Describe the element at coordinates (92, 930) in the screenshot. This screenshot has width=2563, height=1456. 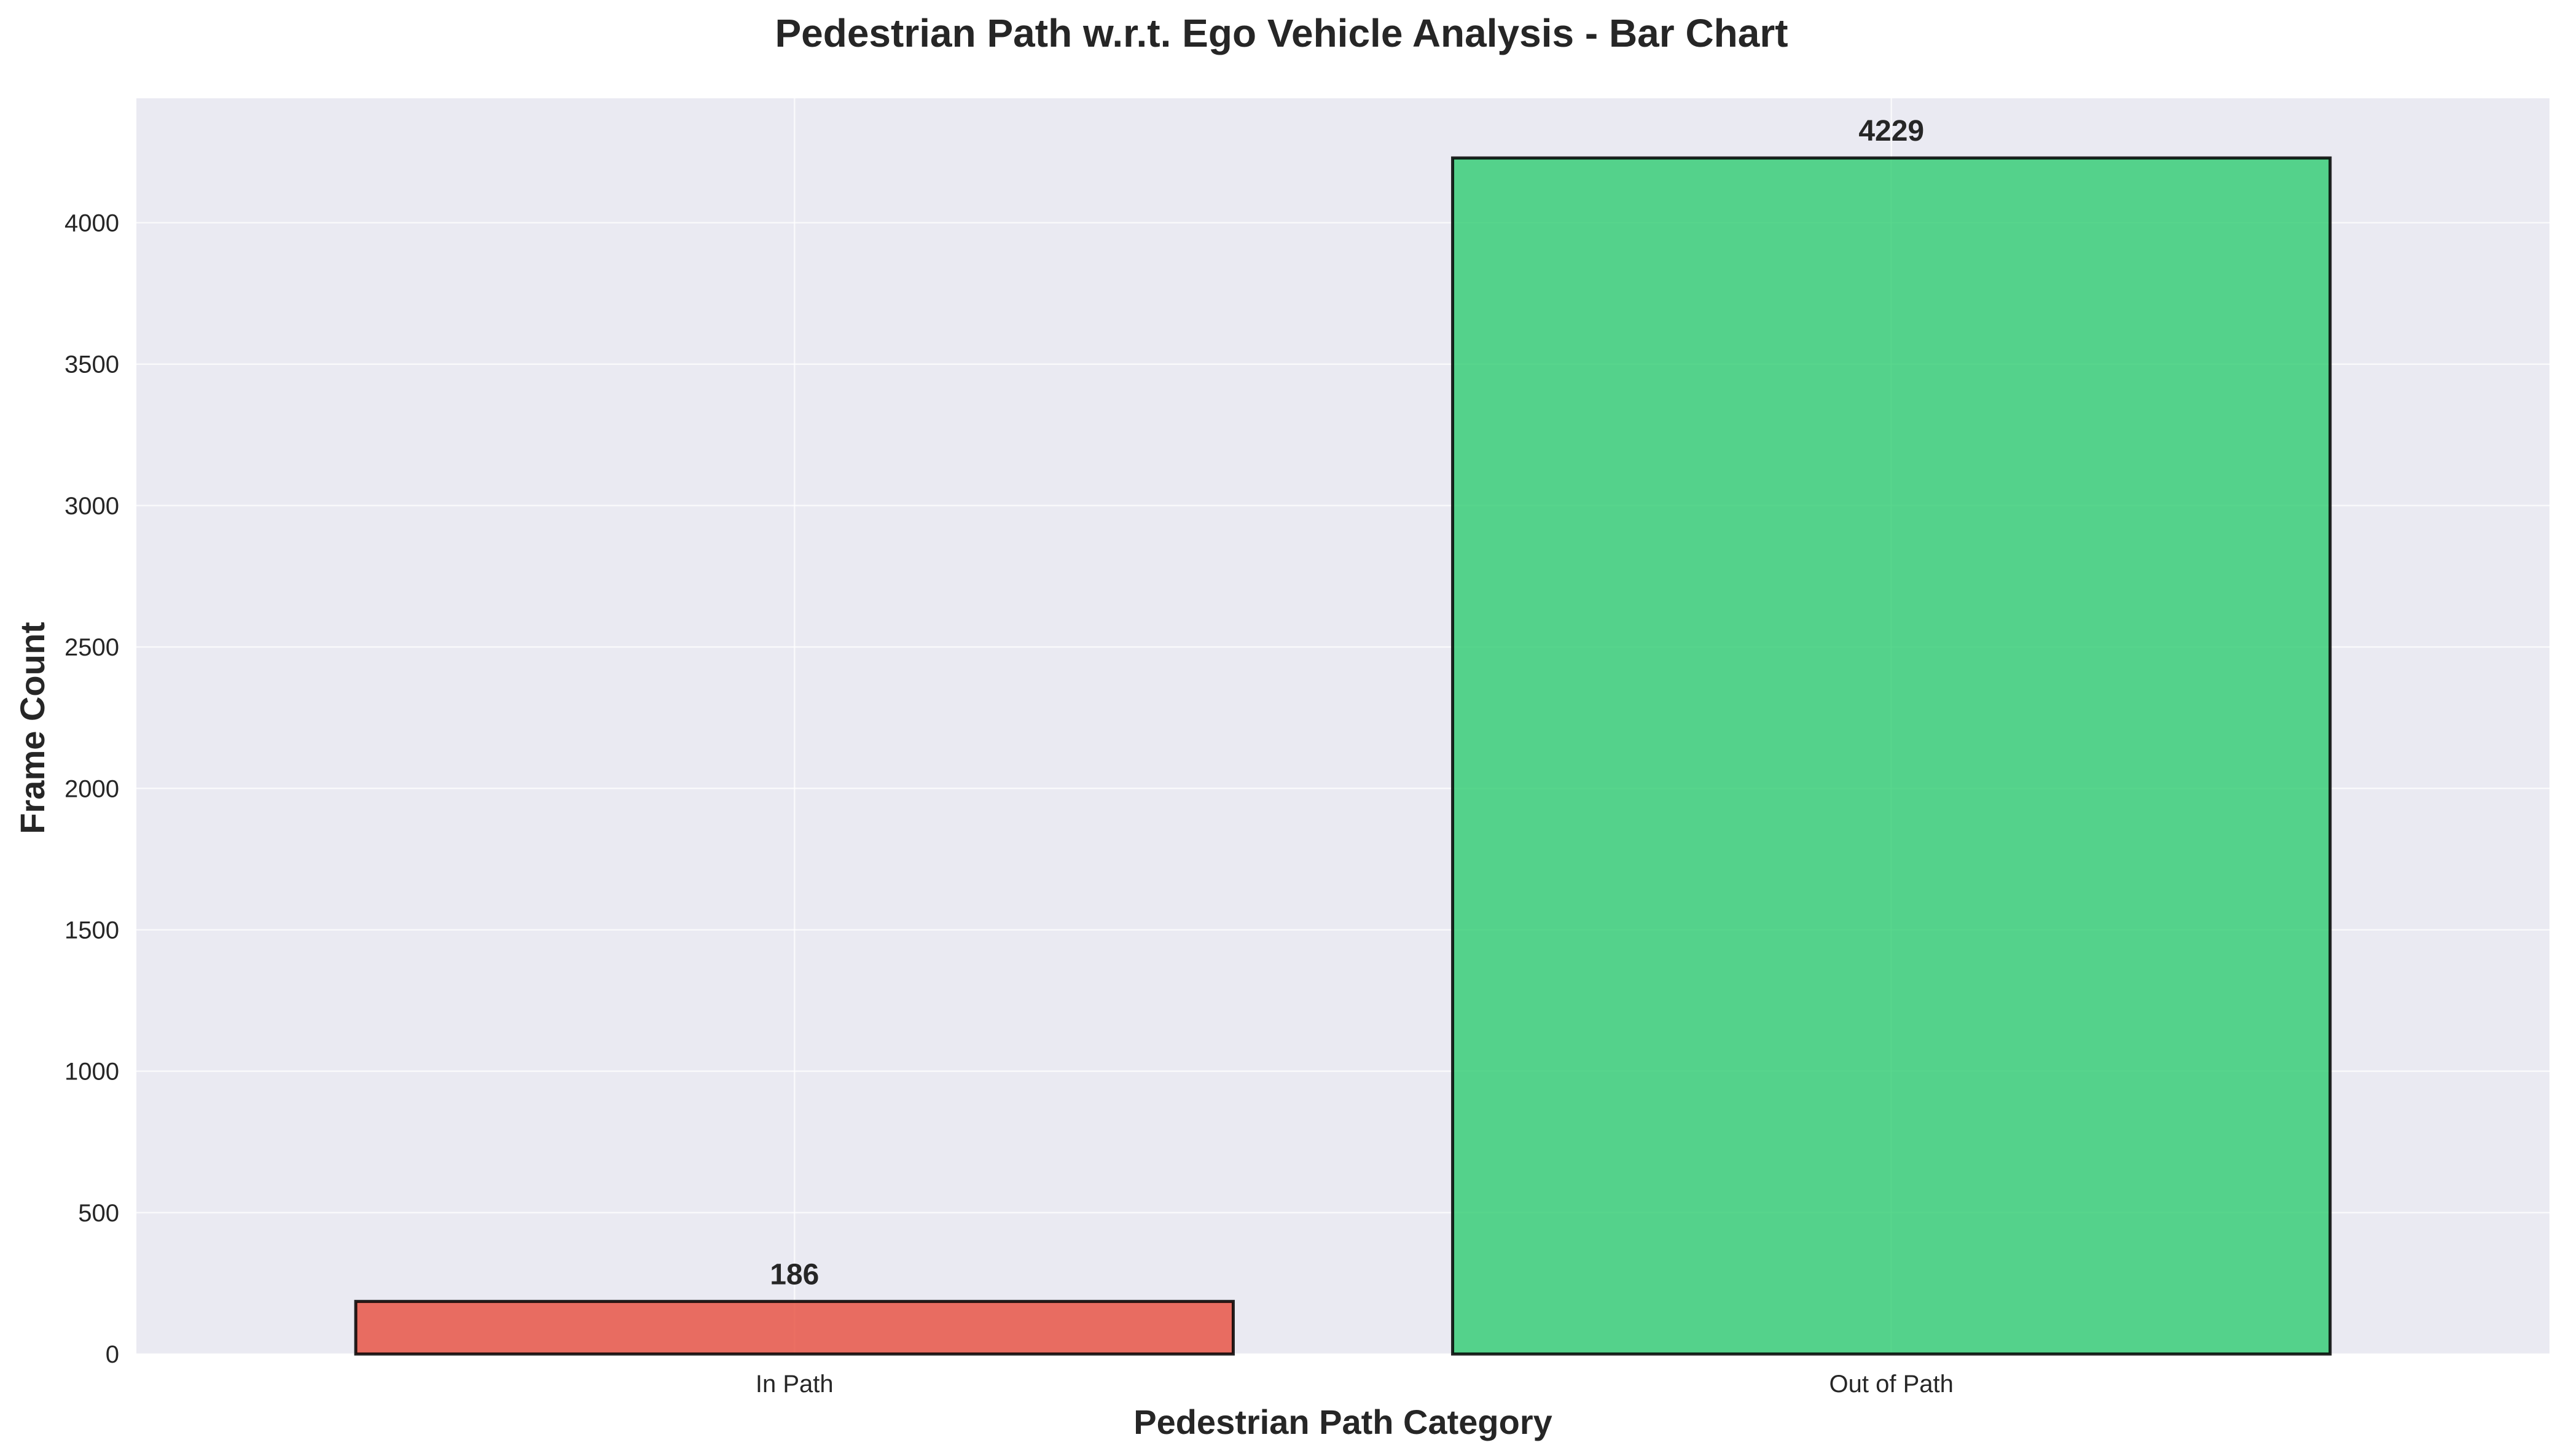
I see `y-tick-label: 1500` at that location.